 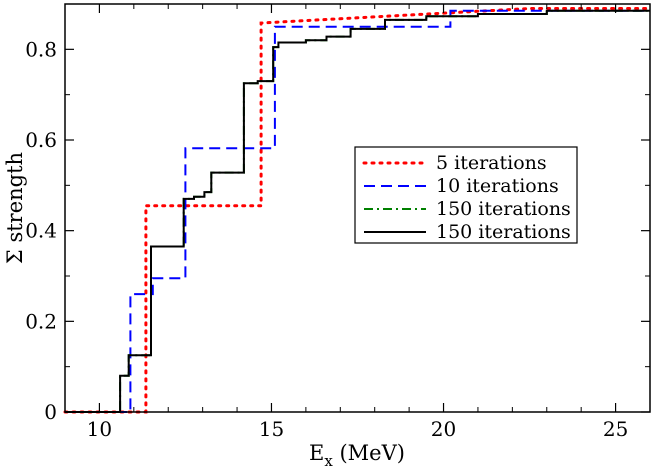 I want to click on x-tick-label: 25, so click(x=615, y=429).